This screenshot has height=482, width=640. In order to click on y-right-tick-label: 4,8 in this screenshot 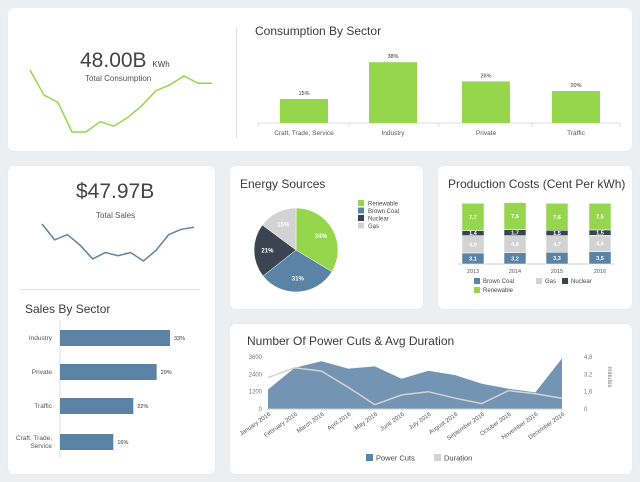, I will do `click(588, 358)`.